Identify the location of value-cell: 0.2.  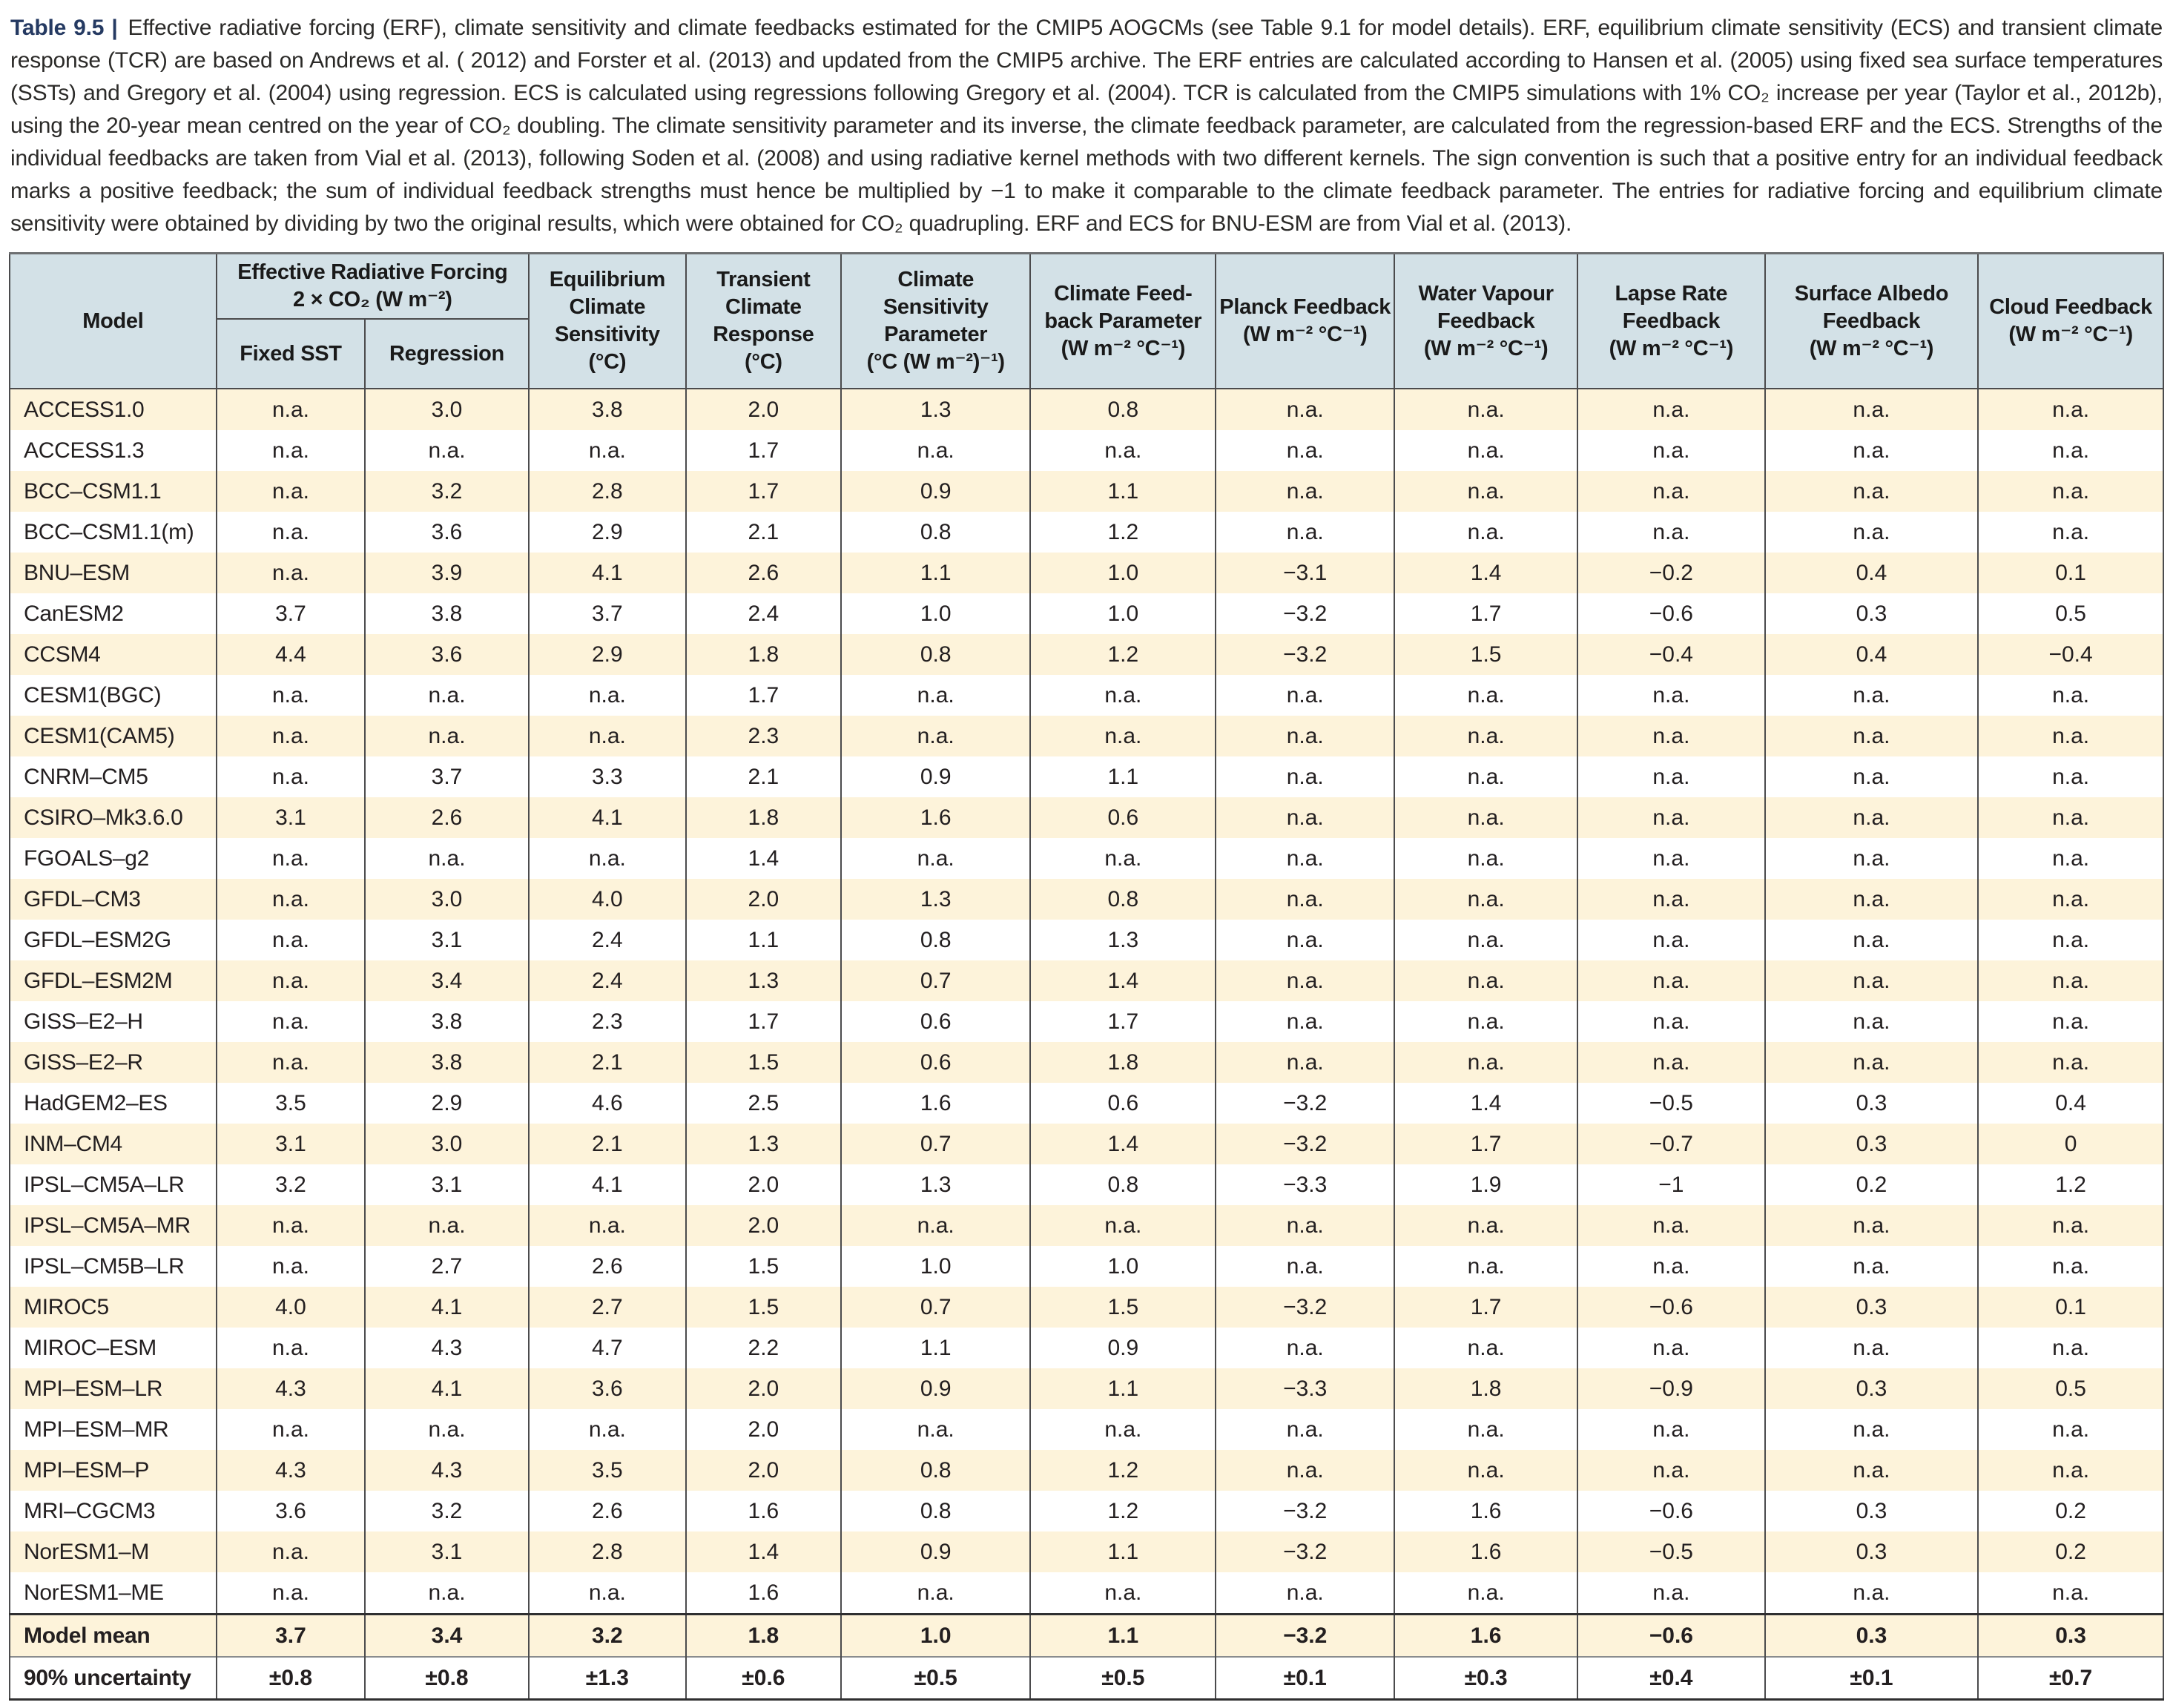
(1871, 1184).